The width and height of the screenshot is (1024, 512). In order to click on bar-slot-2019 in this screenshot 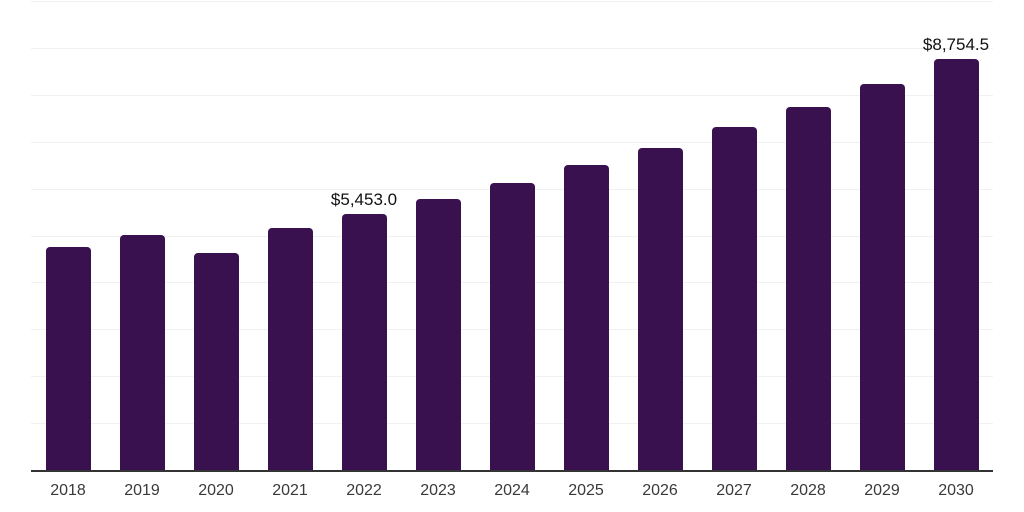, I will do `click(142, 235)`.